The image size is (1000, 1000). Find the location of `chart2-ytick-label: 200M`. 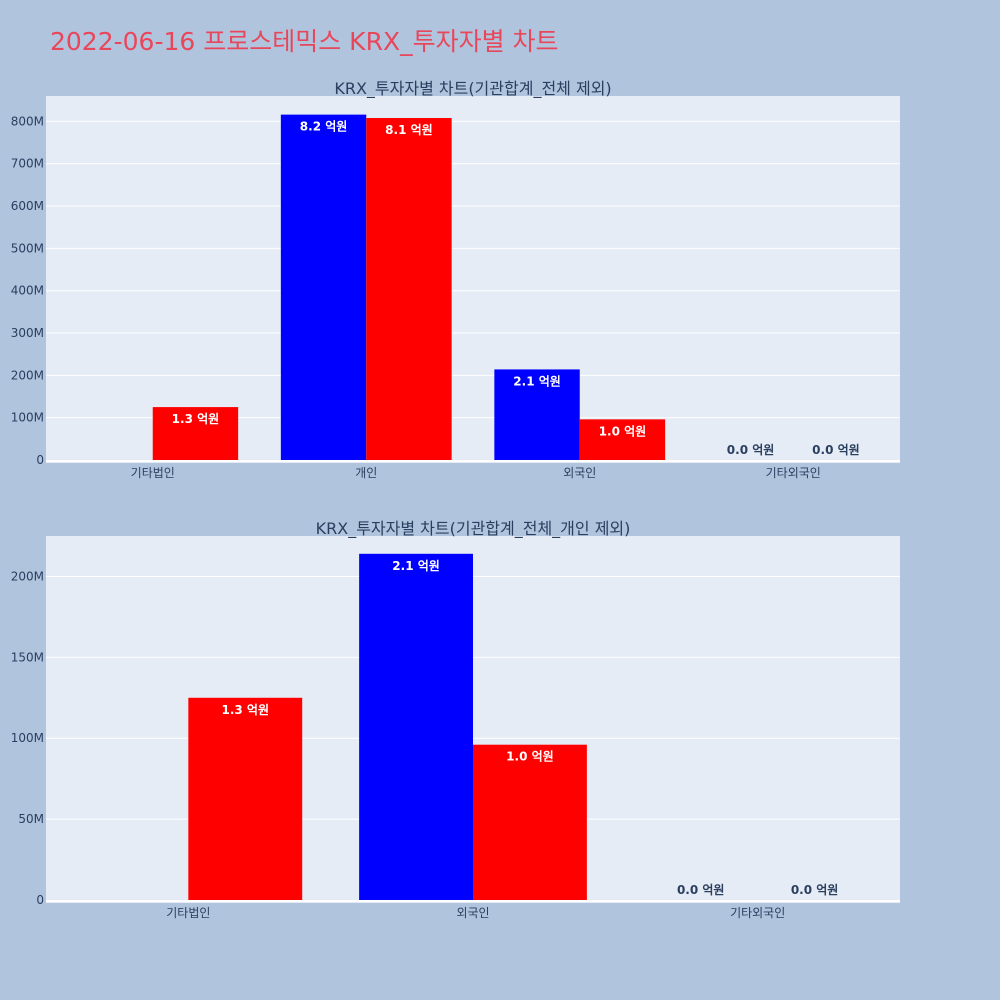

chart2-ytick-label: 200M is located at coordinates (27, 576).